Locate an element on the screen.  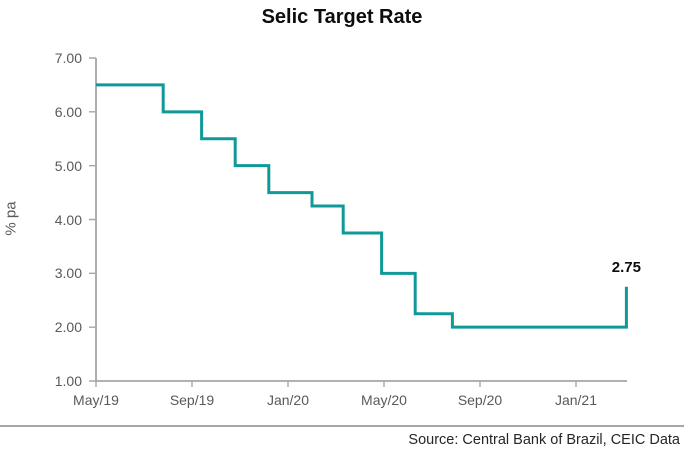
x-tick-label: Jan/21 is located at coordinates (576, 400).